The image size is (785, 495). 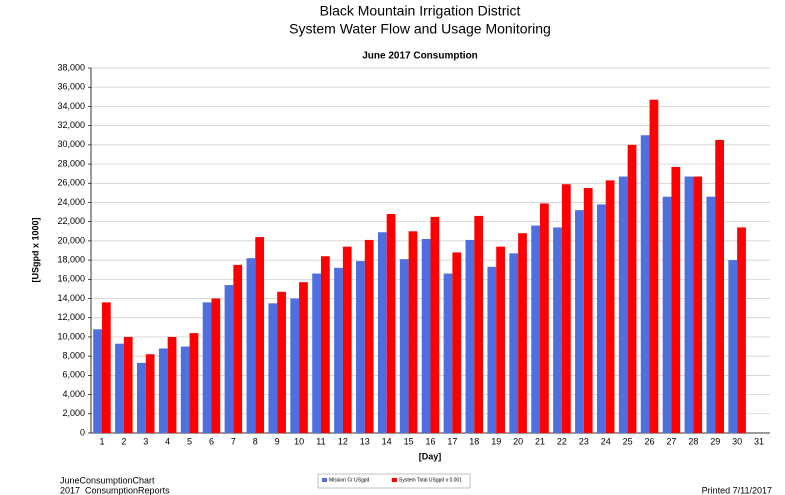 I want to click on footer-text: 2017_ConsumptionReports, so click(x=115, y=490).